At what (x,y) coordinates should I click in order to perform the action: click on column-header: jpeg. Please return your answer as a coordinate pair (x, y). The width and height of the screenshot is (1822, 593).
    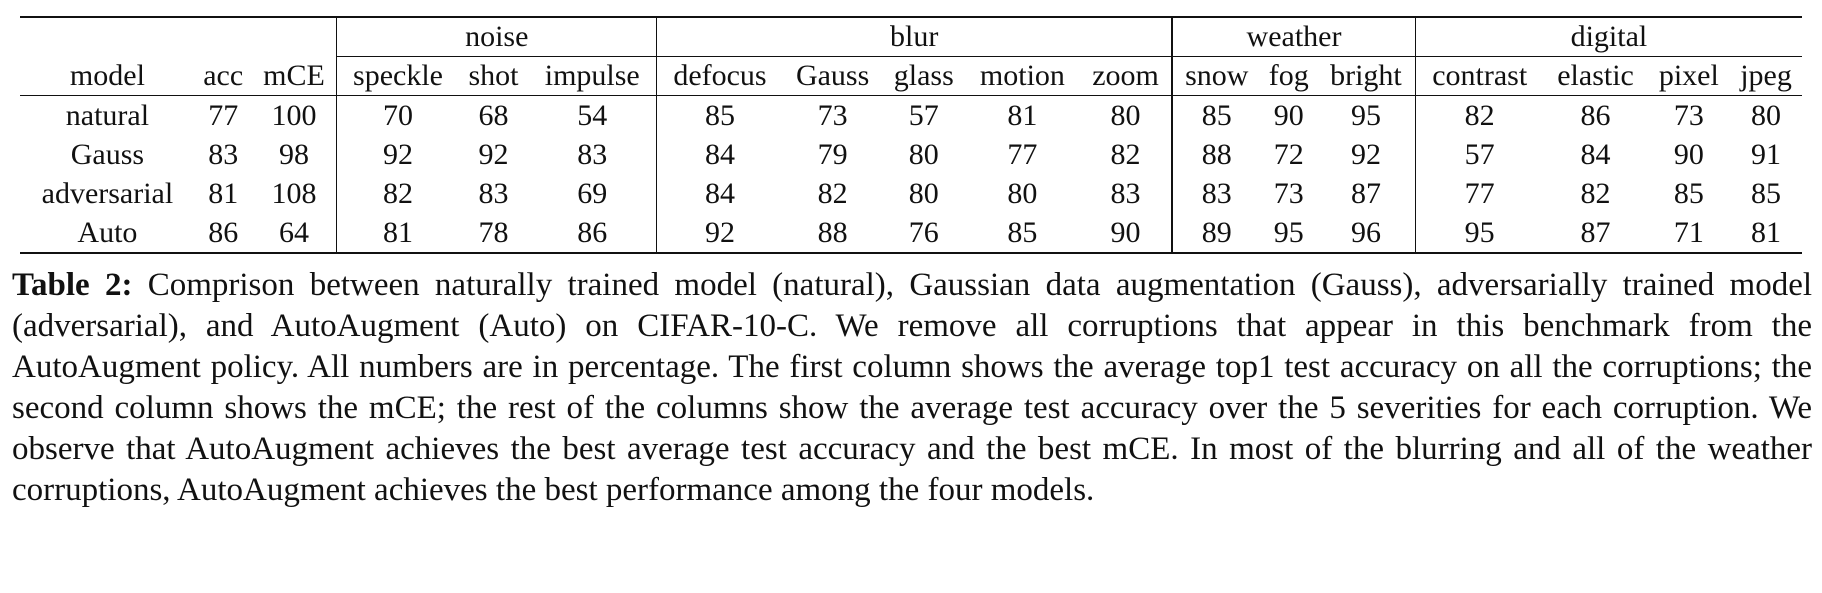
    Looking at the image, I should click on (1766, 76).